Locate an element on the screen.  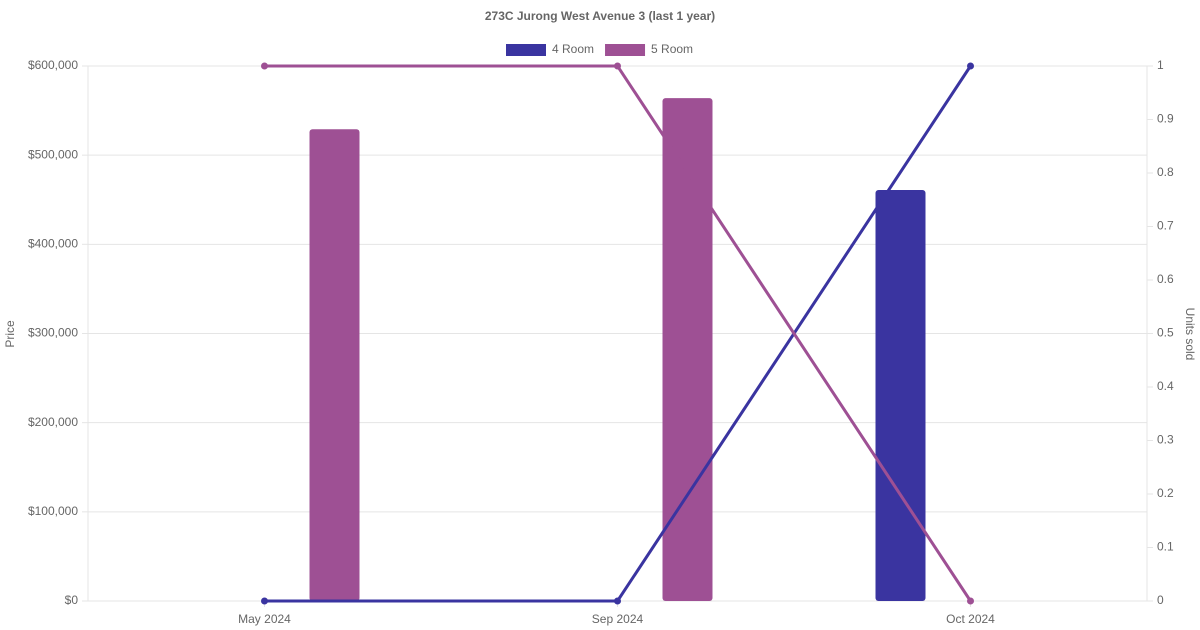
y-tick-label: $400,000 is located at coordinates (53, 244).